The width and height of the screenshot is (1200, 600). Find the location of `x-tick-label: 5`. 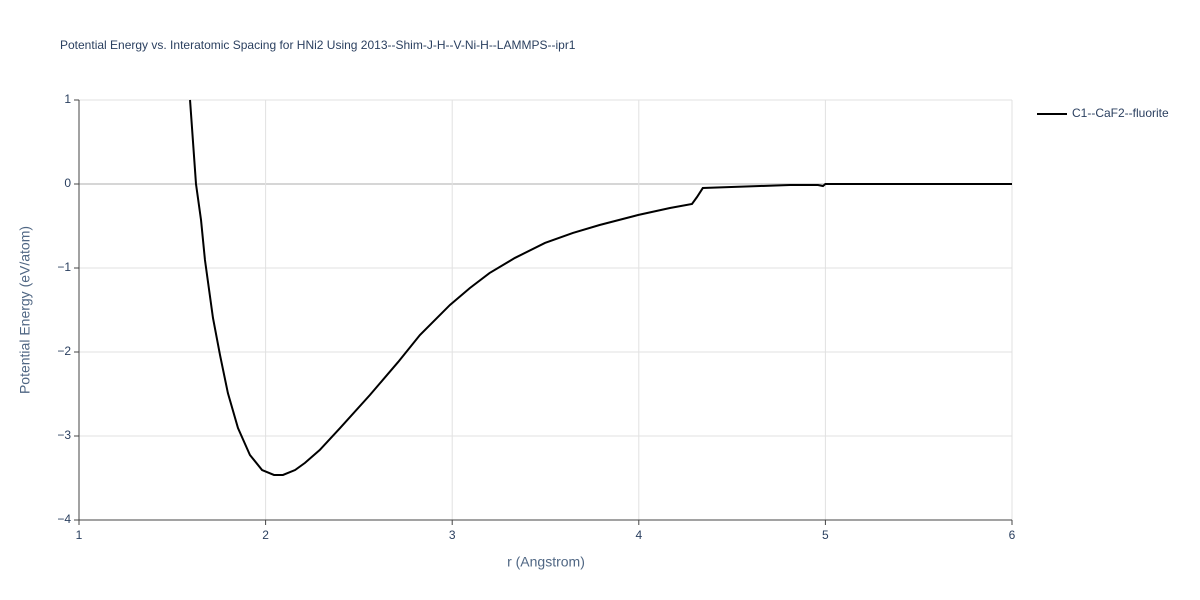

x-tick-label: 5 is located at coordinates (825, 535).